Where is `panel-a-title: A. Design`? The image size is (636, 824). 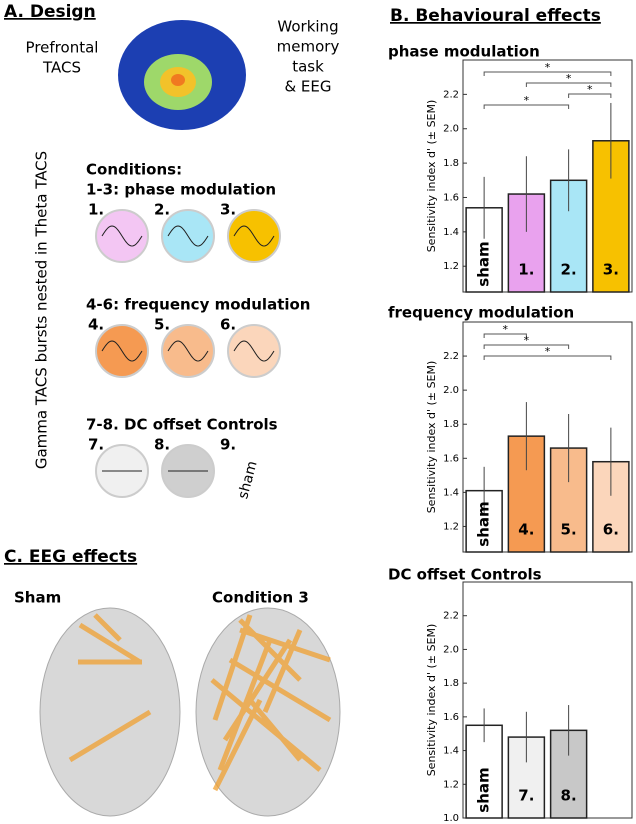
panel-a-title: A. Design is located at coordinates (50, 12).